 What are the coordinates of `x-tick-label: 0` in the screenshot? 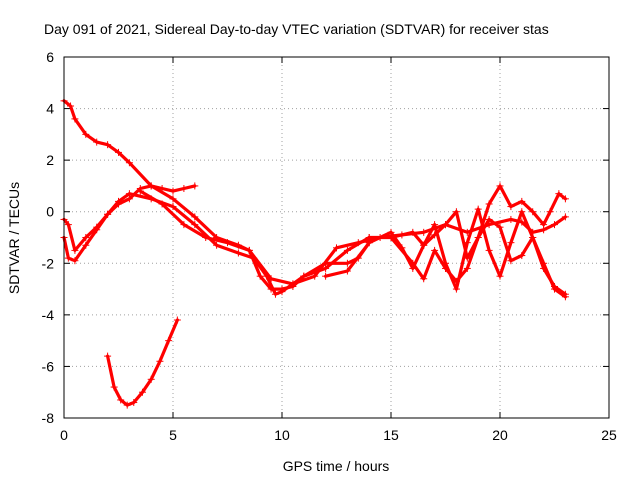 It's located at (64, 435).